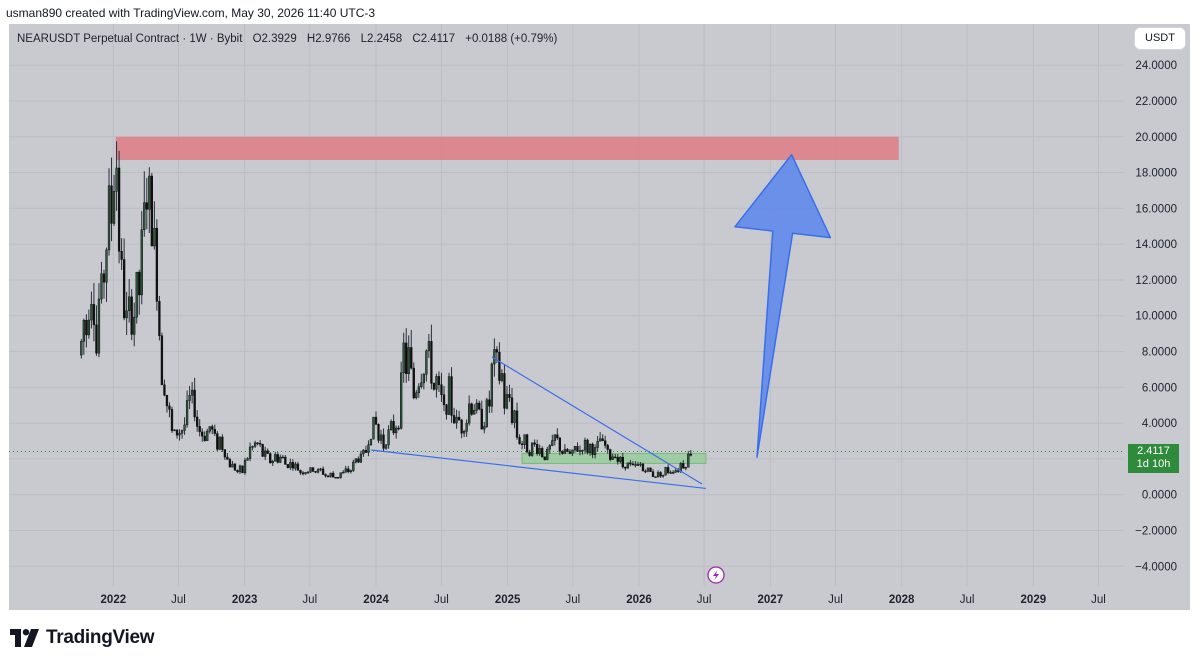 The image size is (1200, 663). I want to click on y-tick-label: −4.0000, so click(1156, 567).